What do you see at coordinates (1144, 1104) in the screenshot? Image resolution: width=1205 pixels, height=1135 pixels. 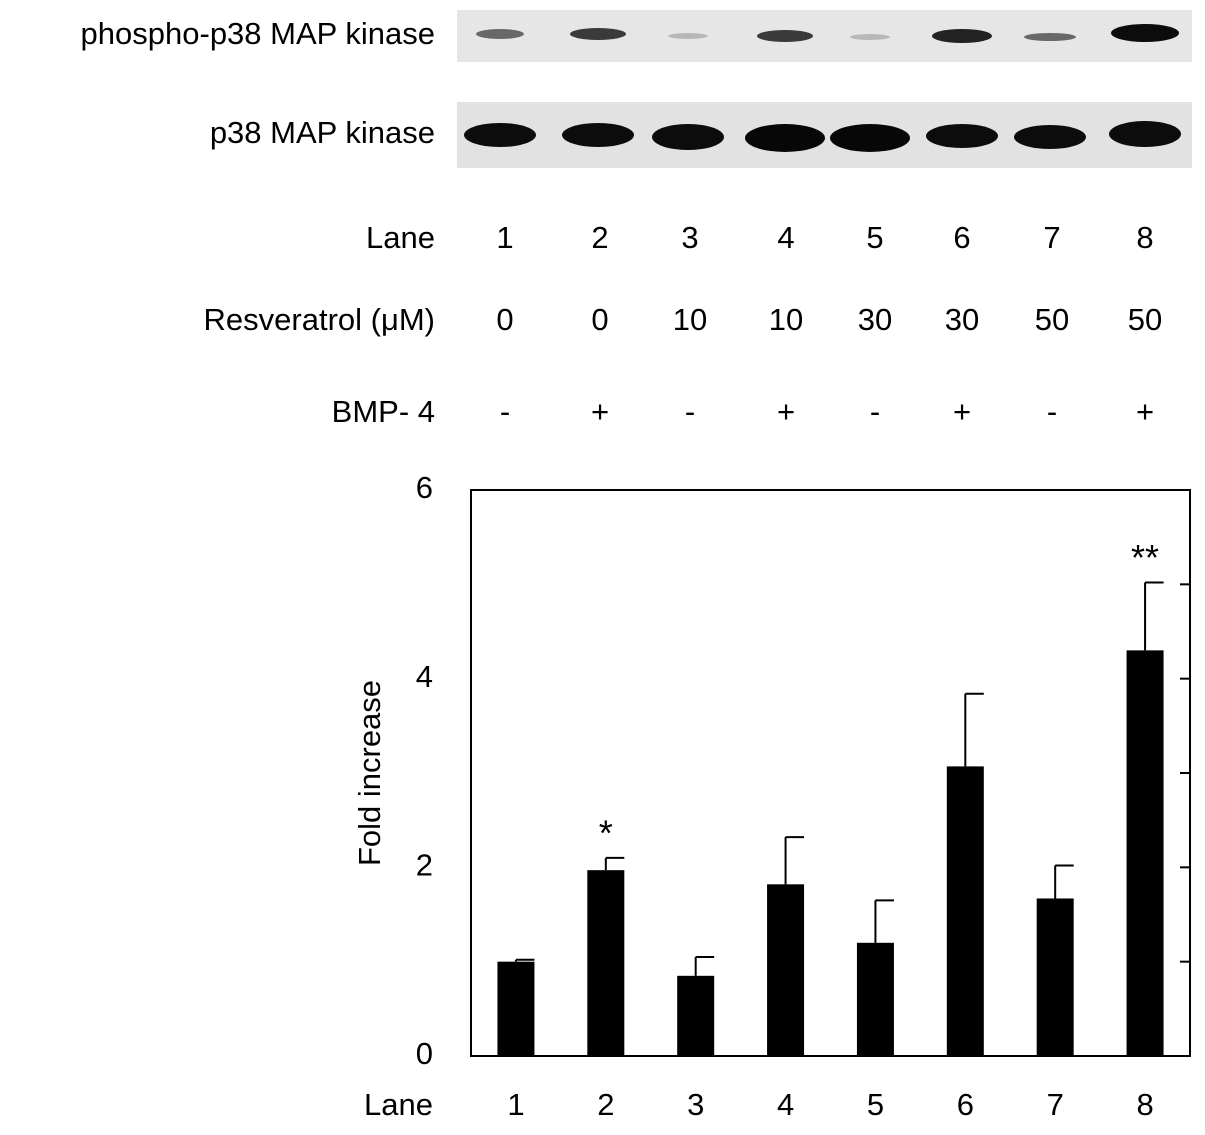 I see `x-tick-label: 8` at bounding box center [1144, 1104].